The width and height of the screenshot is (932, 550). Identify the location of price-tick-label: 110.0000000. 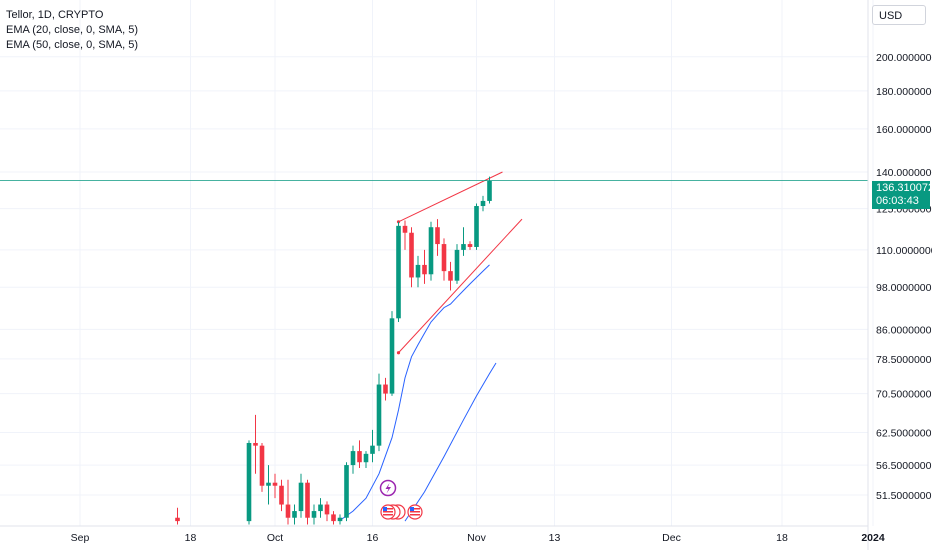
(904, 251).